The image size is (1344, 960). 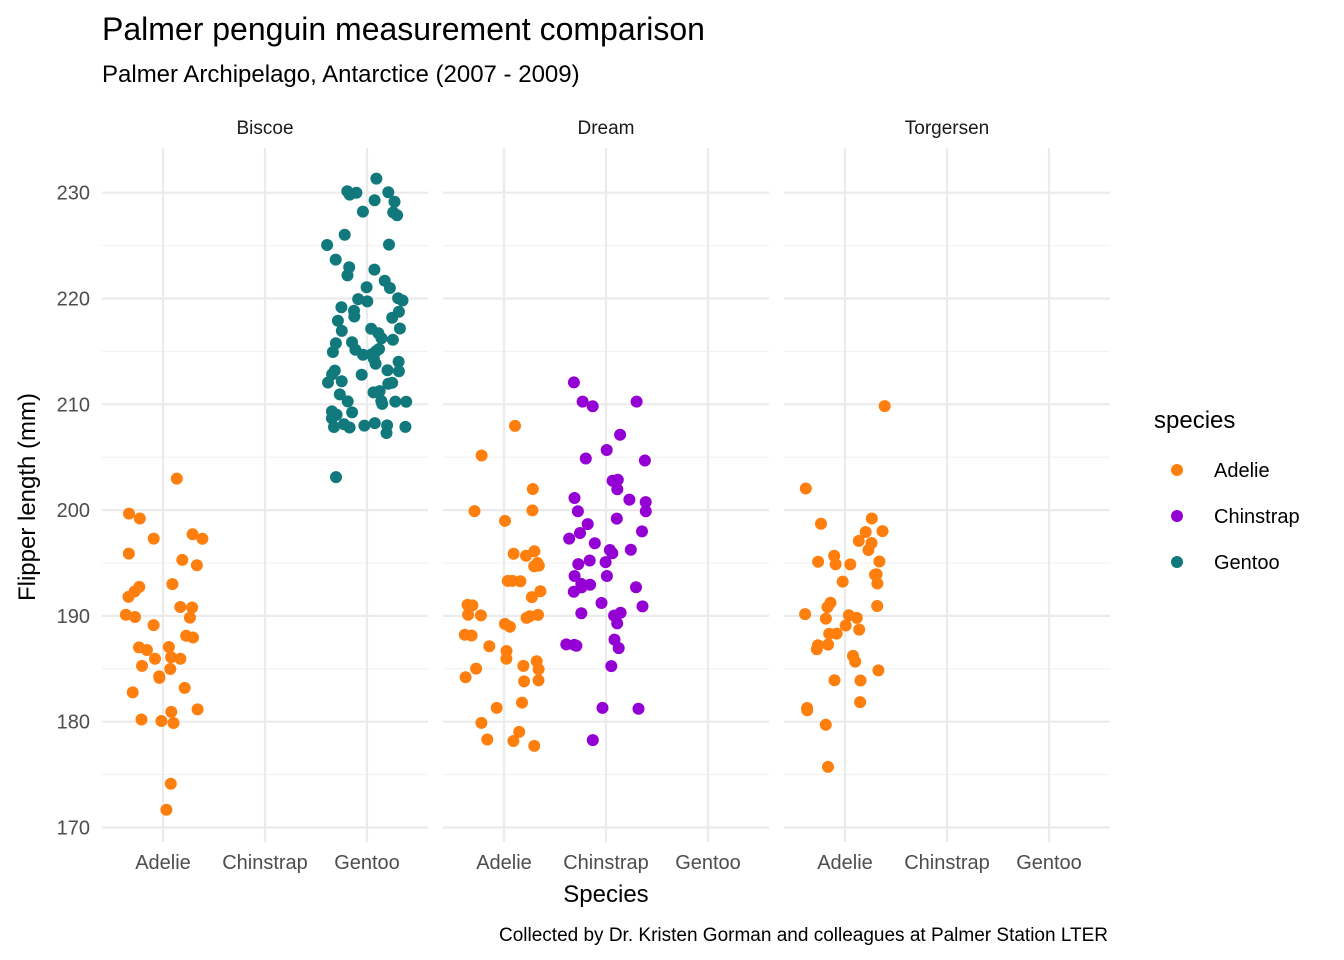 I want to click on y-tick-label: 180, so click(x=73, y=723).